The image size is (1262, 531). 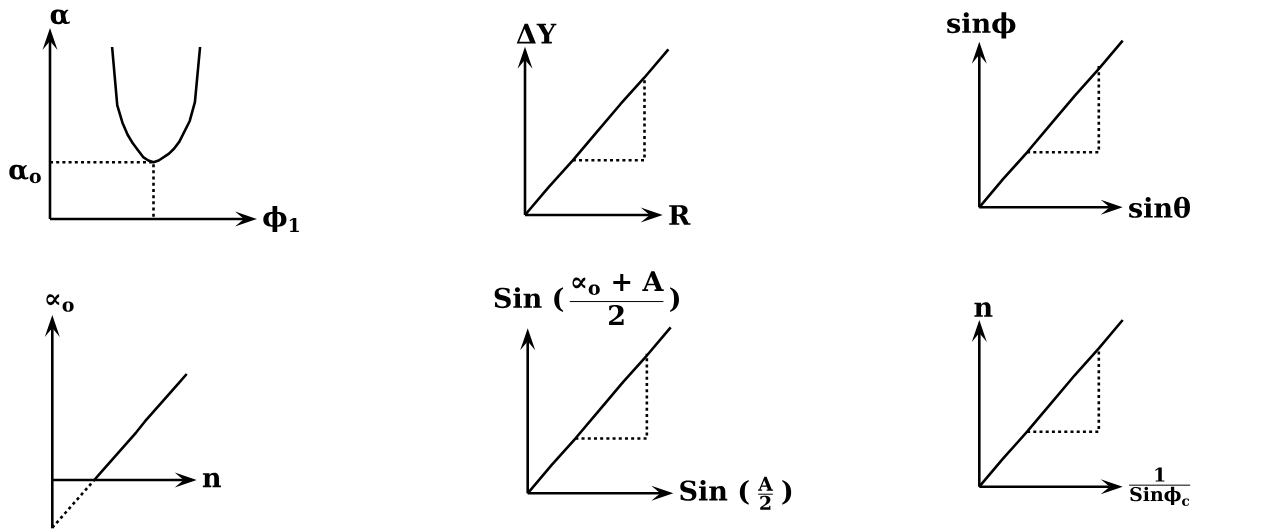 What do you see at coordinates (60, 17) in the screenshot?
I see `y-axis-title: α` at bounding box center [60, 17].